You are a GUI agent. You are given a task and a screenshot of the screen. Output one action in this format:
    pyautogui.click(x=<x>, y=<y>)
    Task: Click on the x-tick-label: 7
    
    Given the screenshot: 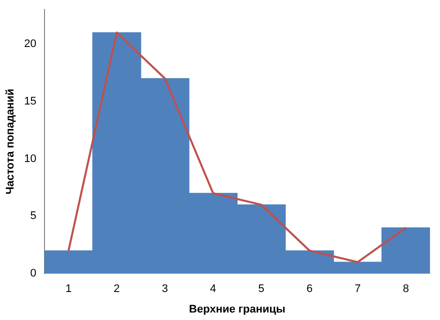 What is the action you would take?
    pyautogui.click(x=357, y=289)
    